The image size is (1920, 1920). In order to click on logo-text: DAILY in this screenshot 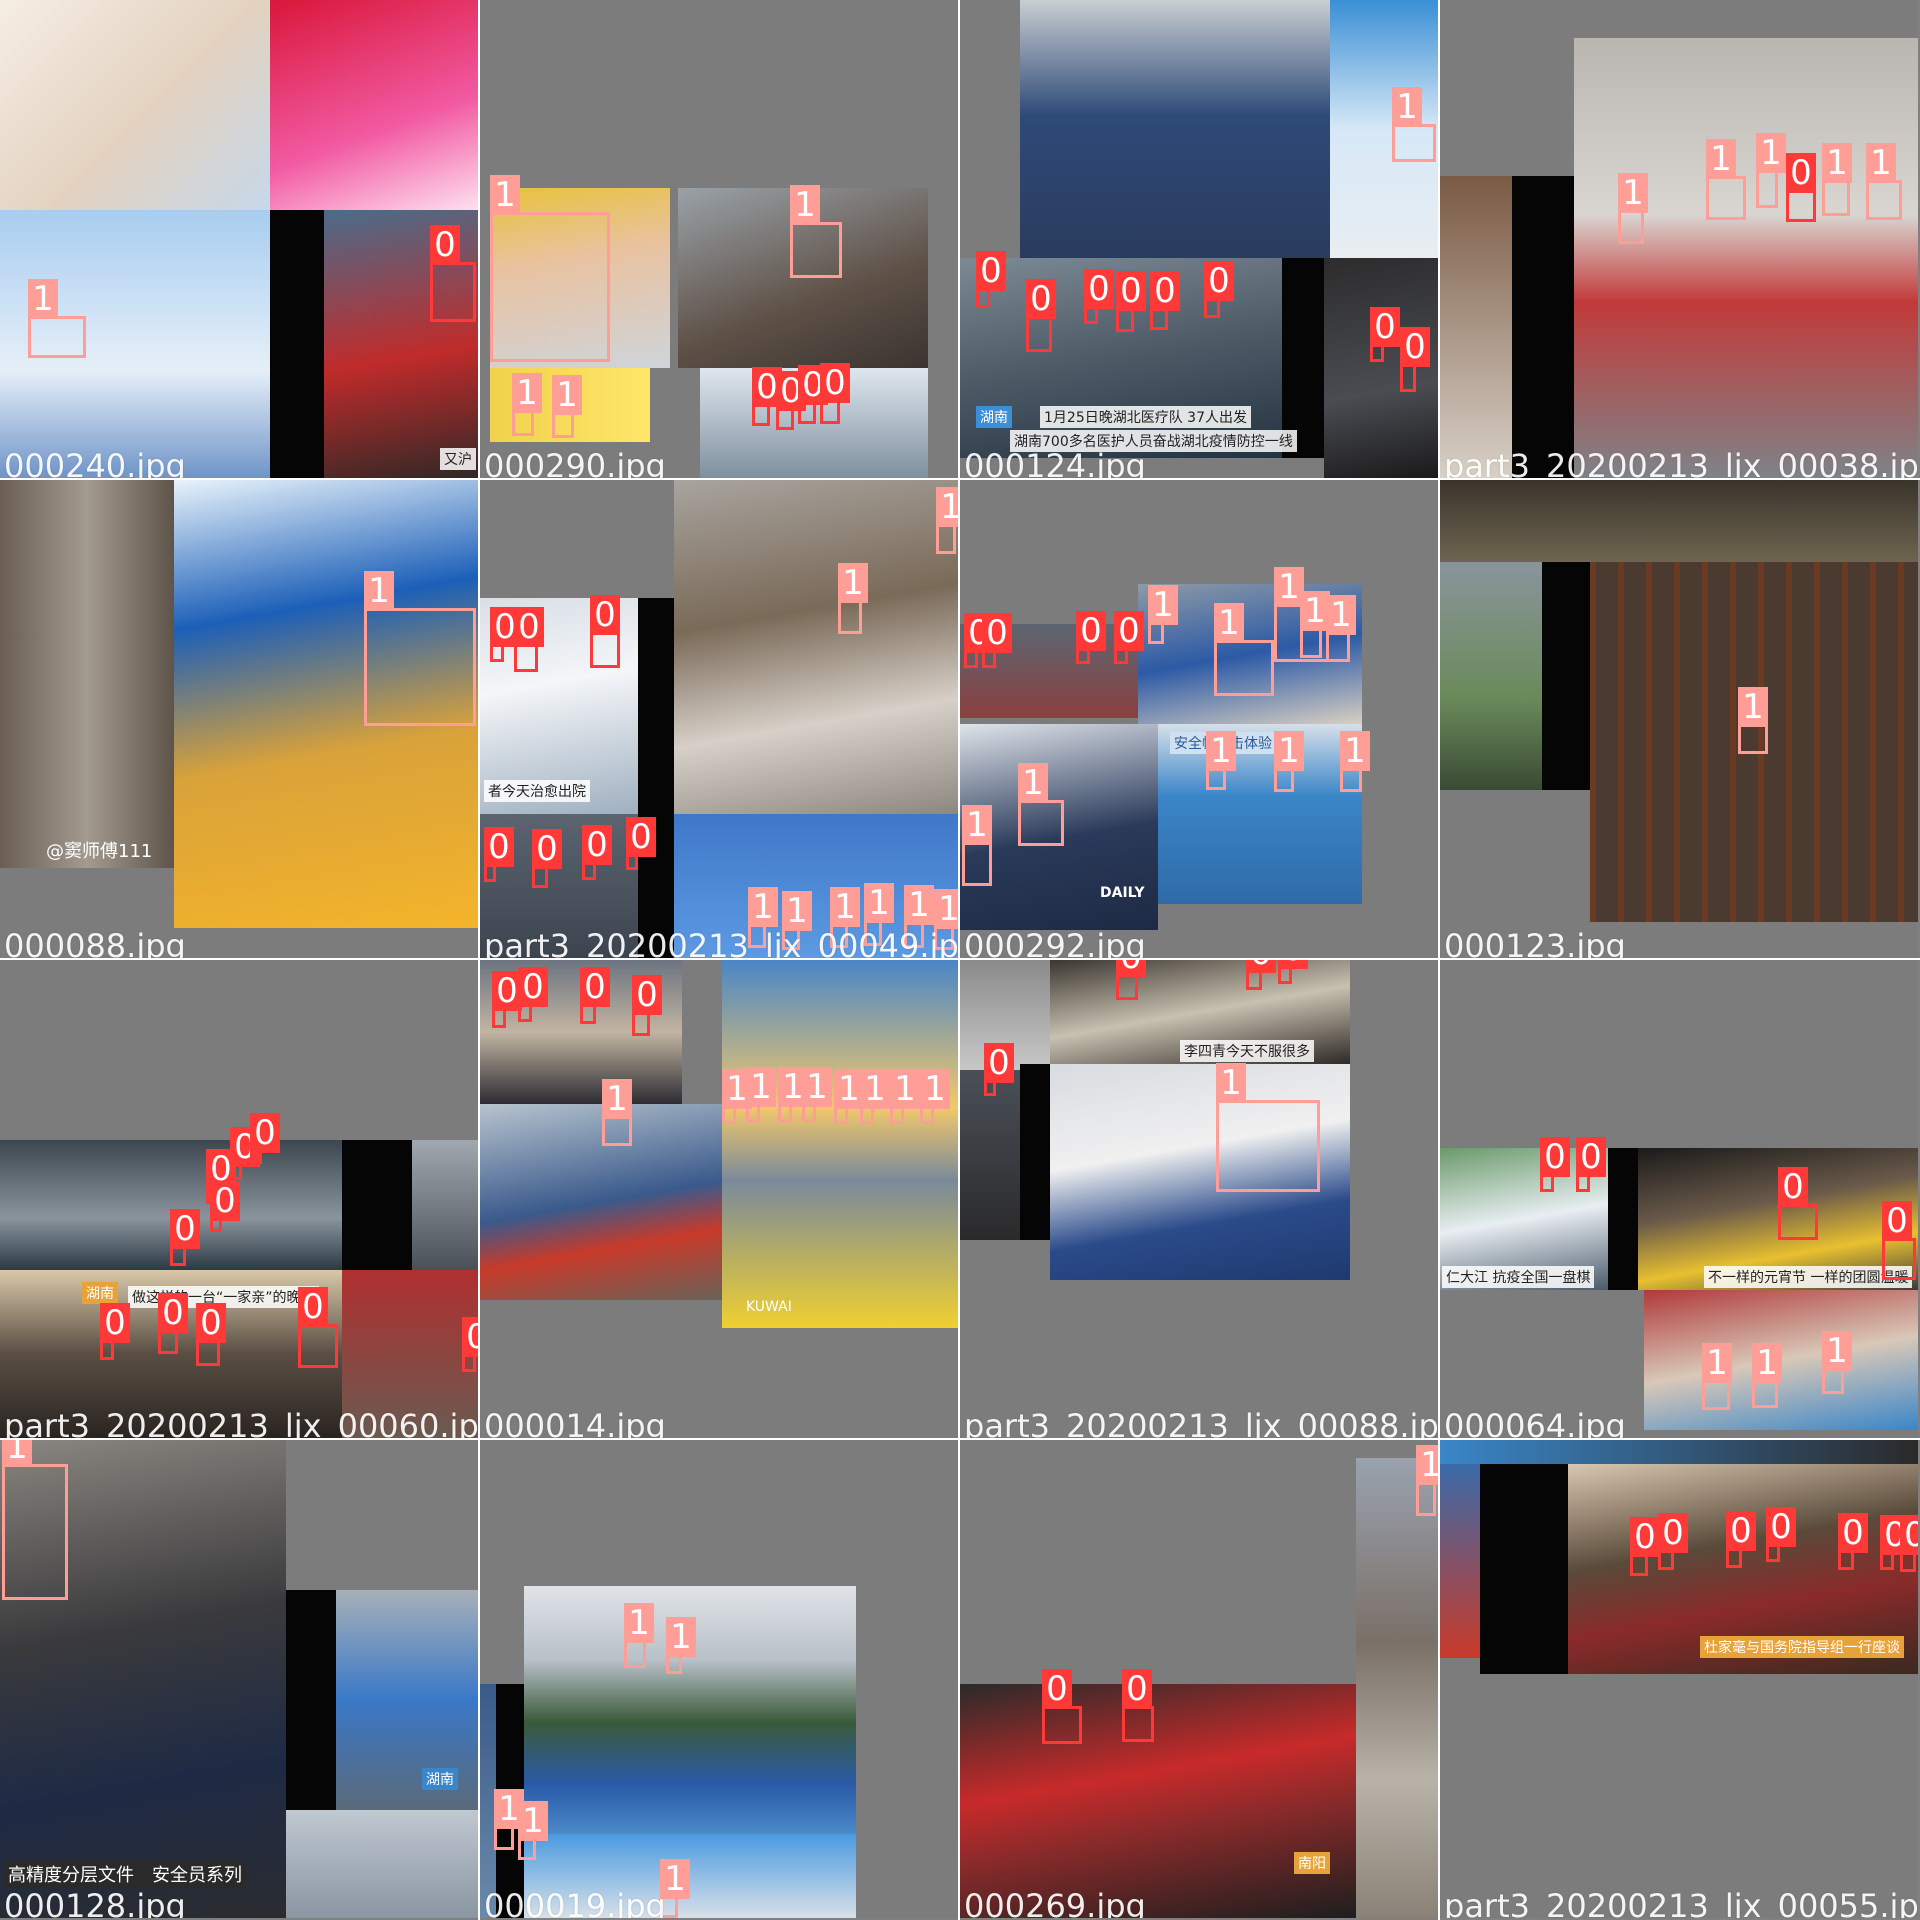, I will do `click(1122, 893)`.